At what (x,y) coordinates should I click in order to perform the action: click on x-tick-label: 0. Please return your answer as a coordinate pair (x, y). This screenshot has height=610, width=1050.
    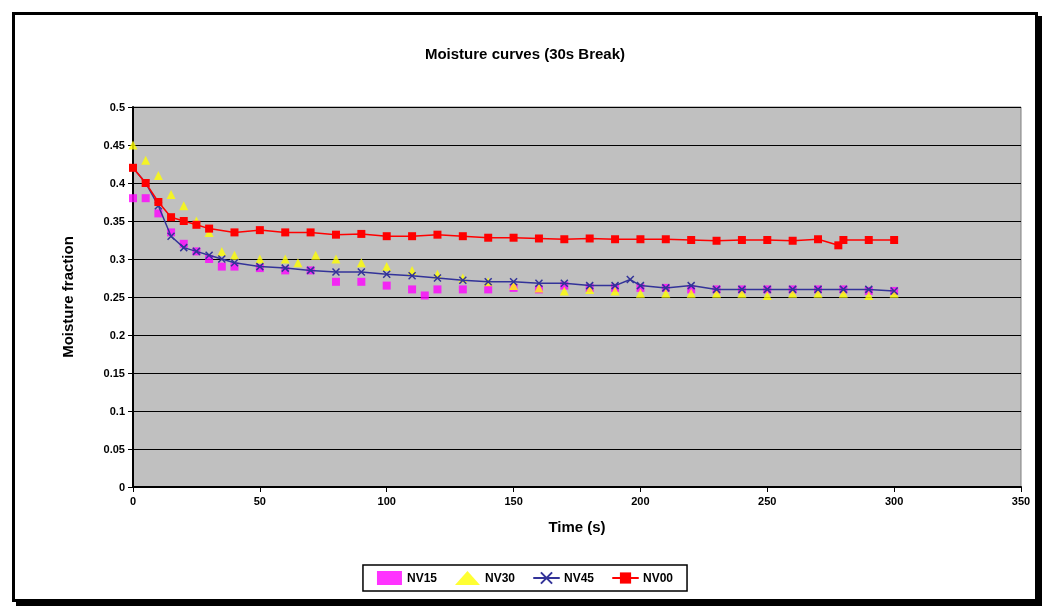
    Looking at the image, I should click on (133, 500).